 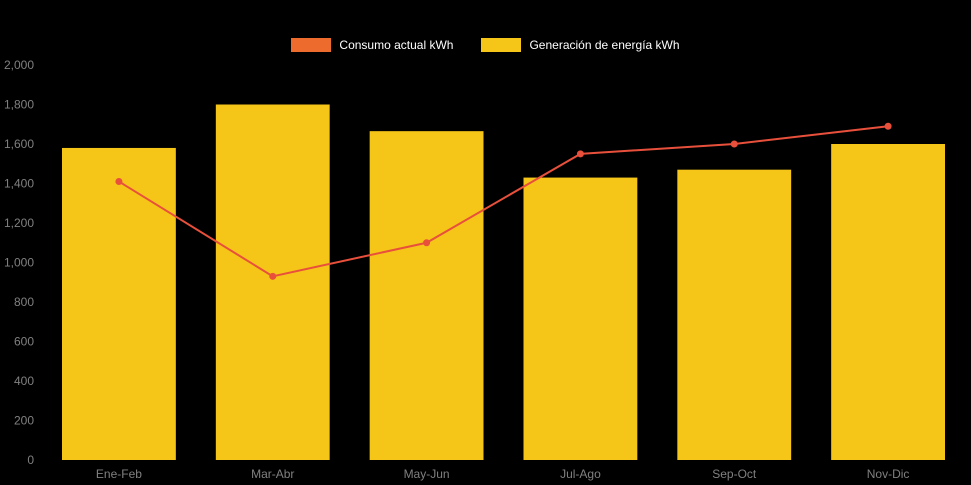 I want to click on x-axis-tick-label: Sep-Oct, so click(x=734, y=474).